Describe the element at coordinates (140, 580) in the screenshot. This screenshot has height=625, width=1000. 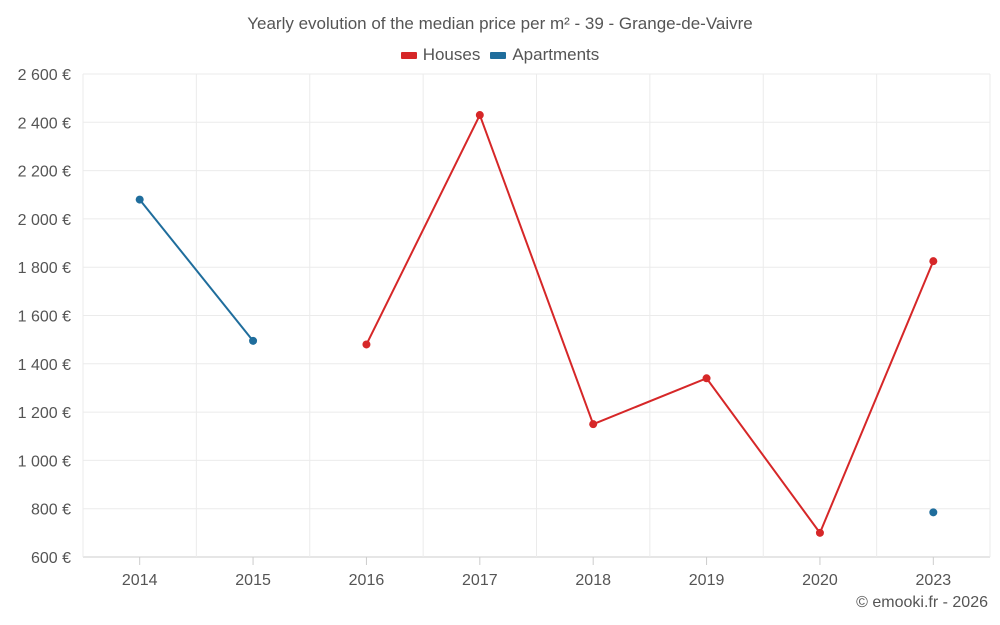
I see `x-tick-label: 2014` at that location.